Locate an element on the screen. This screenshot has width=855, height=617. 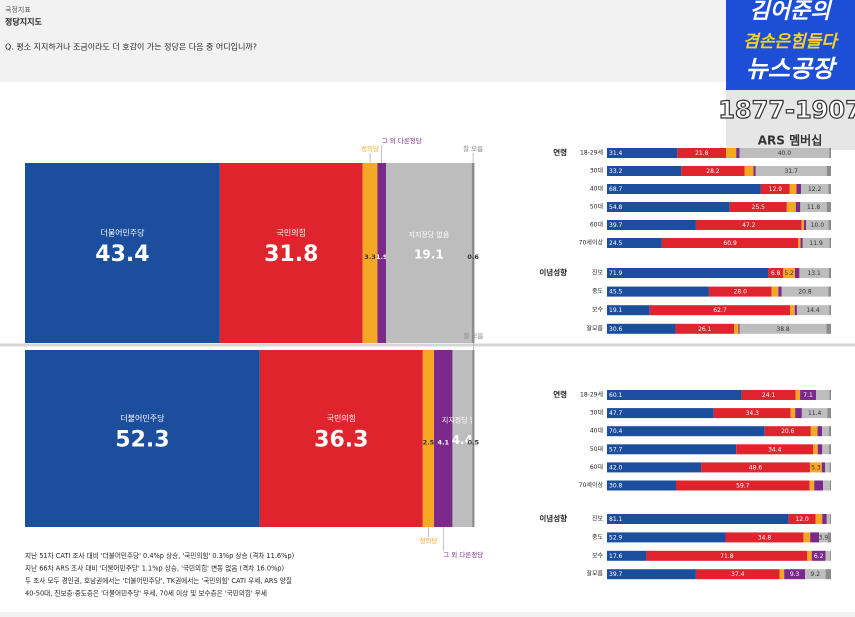
value-label: 59.7 is located at coordinates (743, 486).